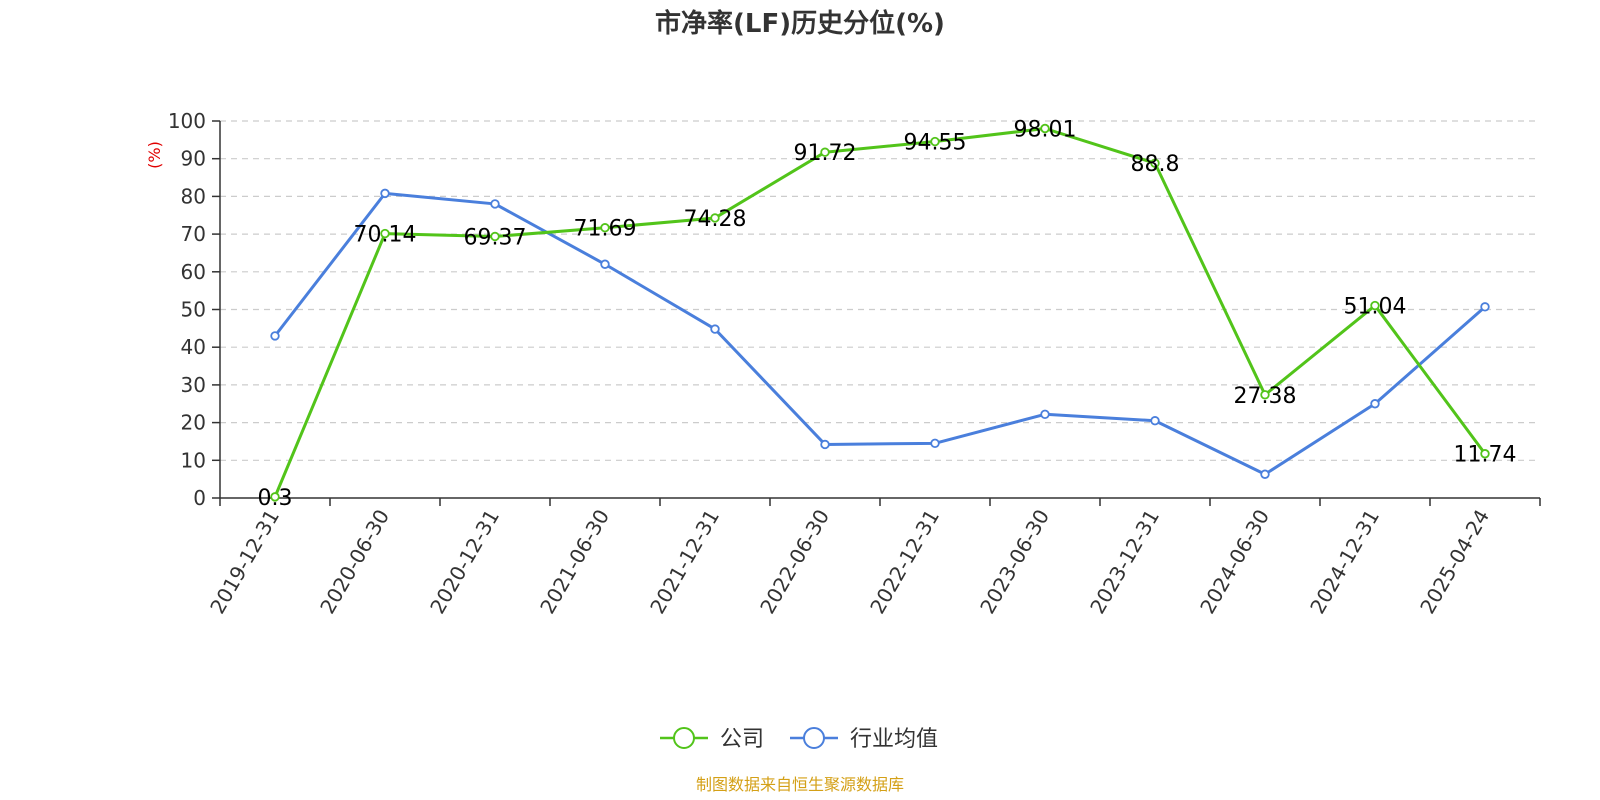 Image resolution: width=1600 pixels, height=800 pixels. I want to click on legend-label: 行业均值, so click(894, 739).